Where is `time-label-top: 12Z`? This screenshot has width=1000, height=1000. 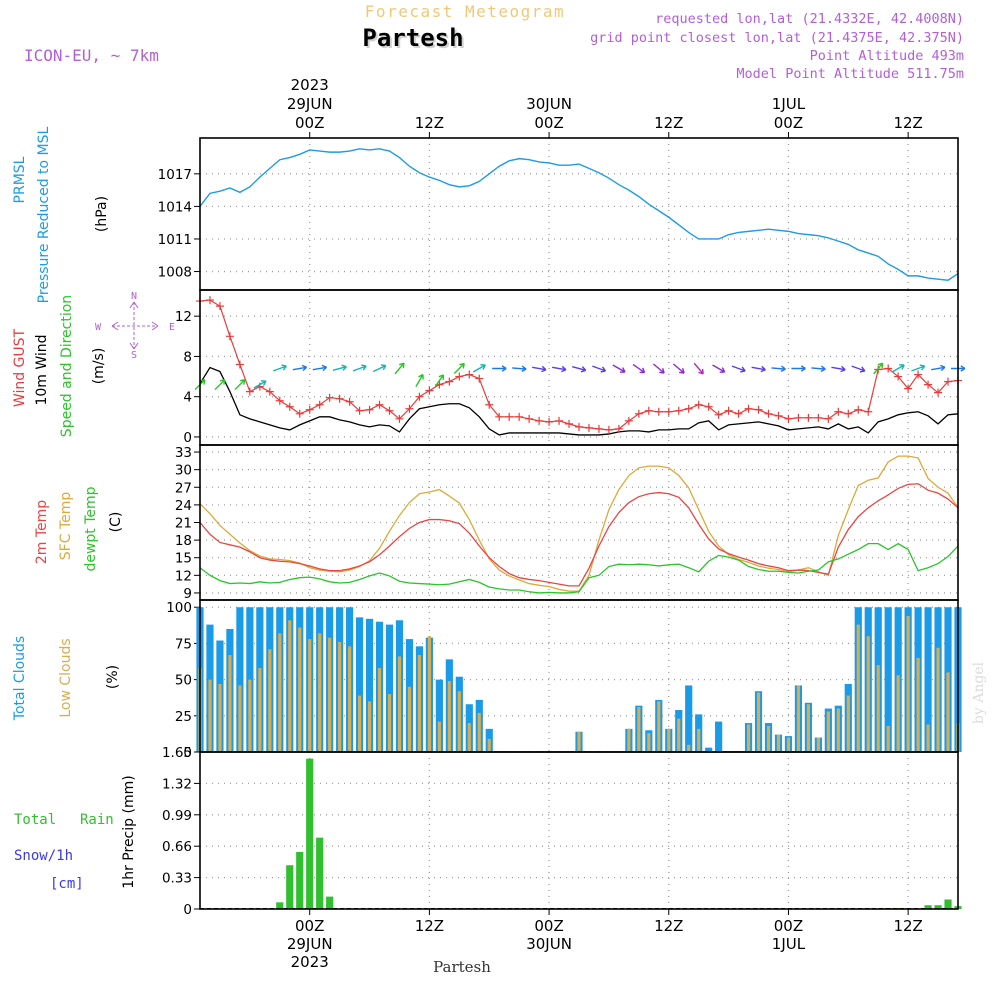 time-label-top: 12Z is located at coordinates (907, 123).